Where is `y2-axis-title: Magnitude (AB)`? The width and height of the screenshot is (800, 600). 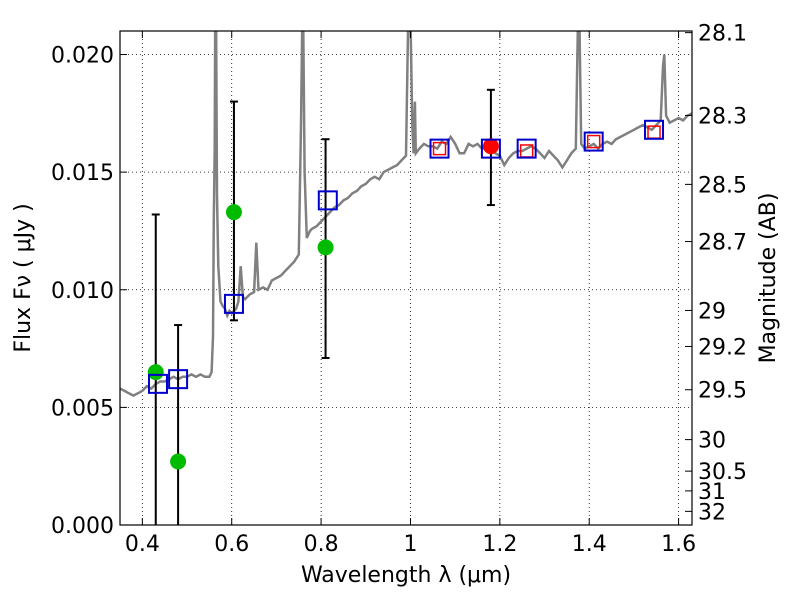
y2-axis-title: Magnitude (AB) is located at coordinates (768, 278).